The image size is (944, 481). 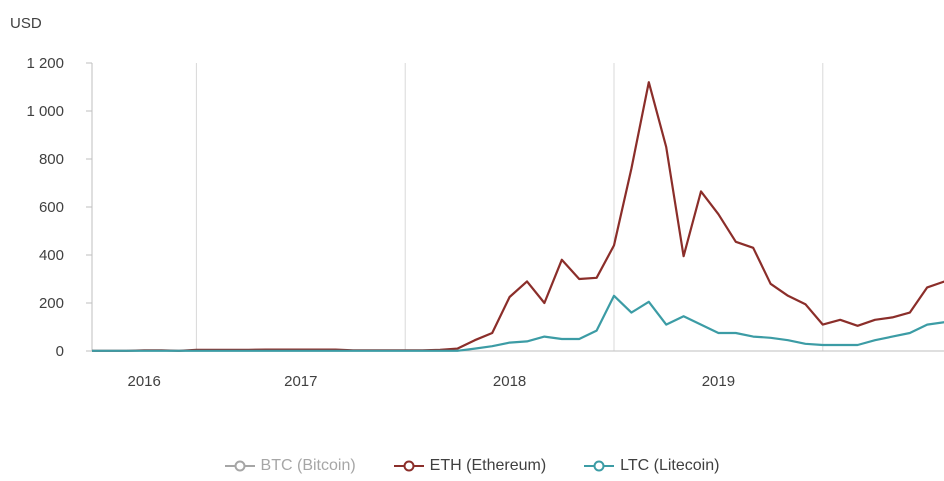 What do you see at coordinates (26, 23) in the screenshot?
I see `y-axis-unit-label: USD` at bounding box center [26, 23].